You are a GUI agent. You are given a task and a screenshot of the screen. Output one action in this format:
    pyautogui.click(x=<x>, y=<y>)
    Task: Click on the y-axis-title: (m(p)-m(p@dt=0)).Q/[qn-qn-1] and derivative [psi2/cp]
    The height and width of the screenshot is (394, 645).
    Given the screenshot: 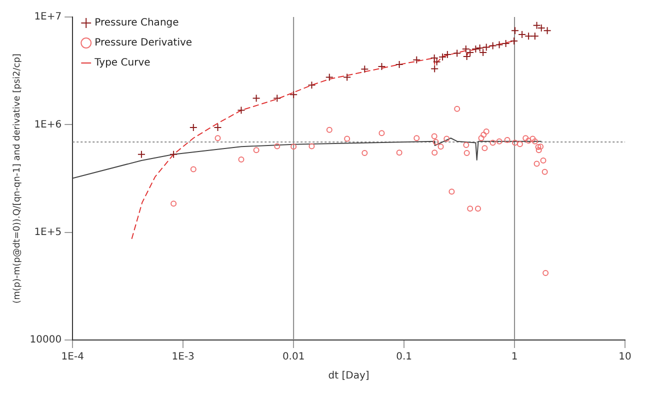 What is the action you would take?
    pyautogui.click(x=17, y=179)
    